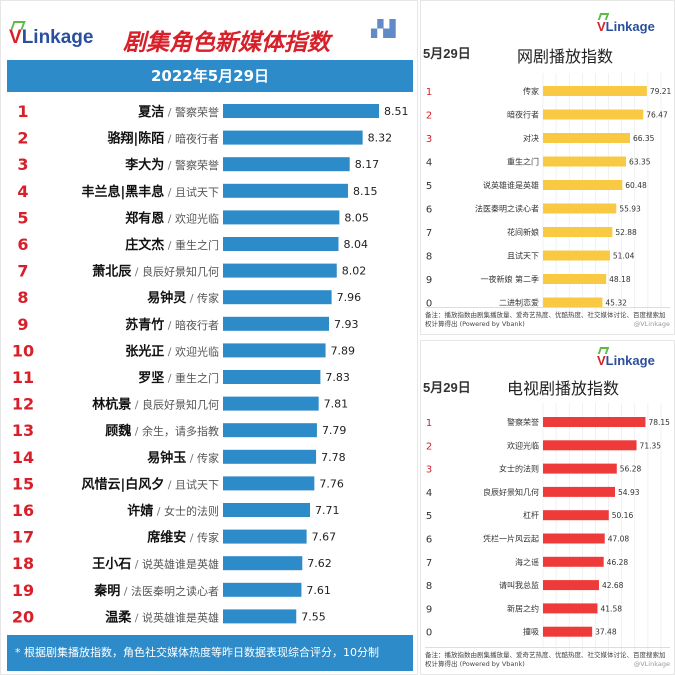  What do you see at coordinates (620, 279) in the screenshot?
I see `value-label: 48.18` at bounding box center [620, 279].